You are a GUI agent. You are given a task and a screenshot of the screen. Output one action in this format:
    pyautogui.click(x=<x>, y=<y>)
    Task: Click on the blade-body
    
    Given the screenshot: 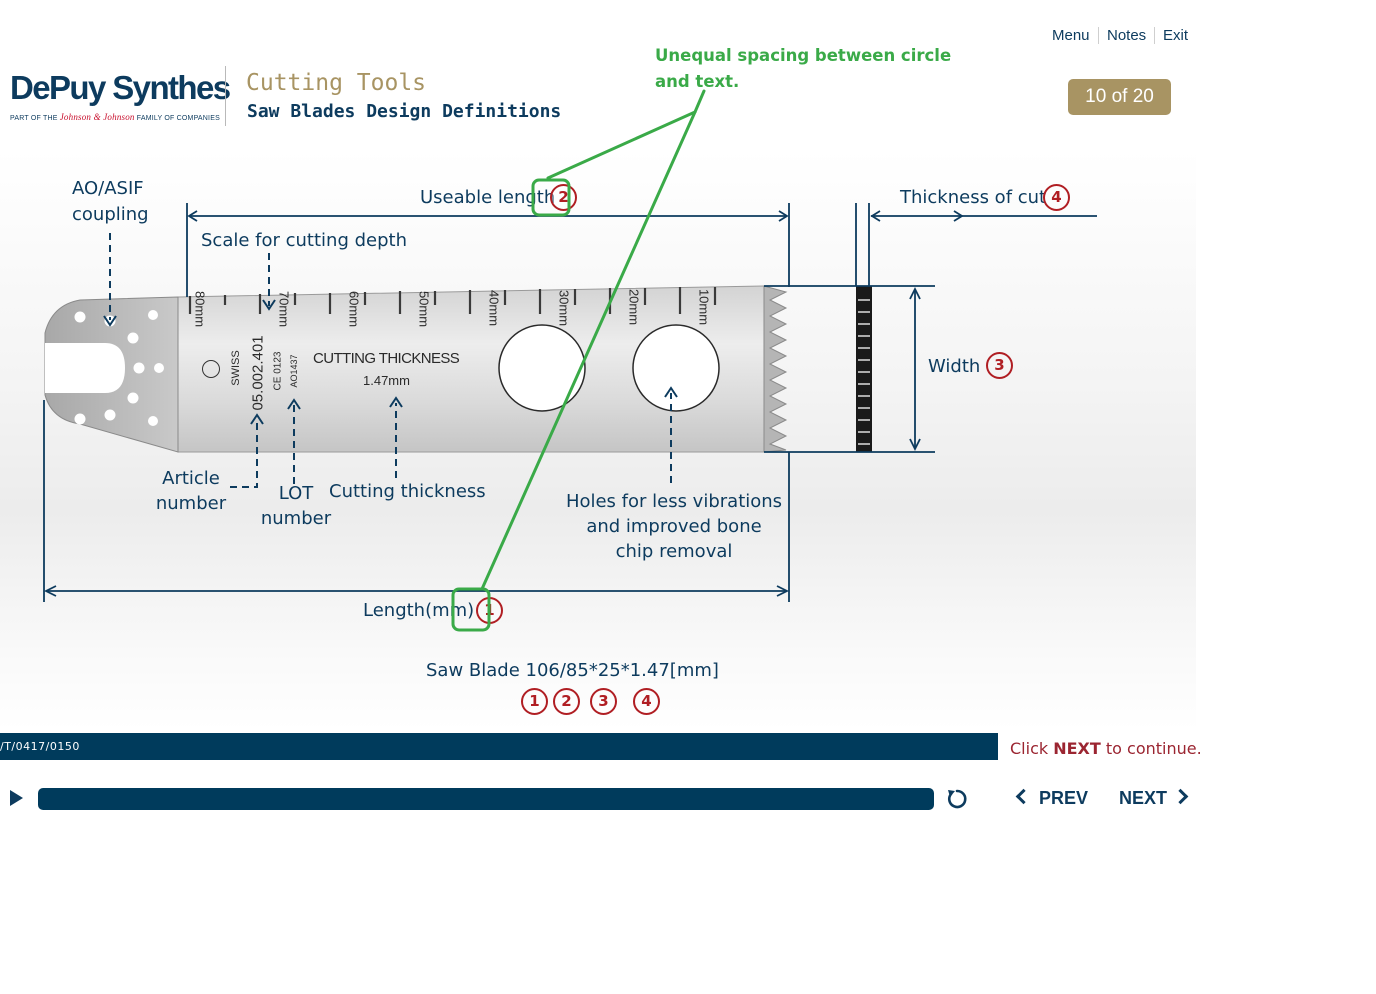 What is the action you would take?
    pyautogui.click(x=416, y=369)
    